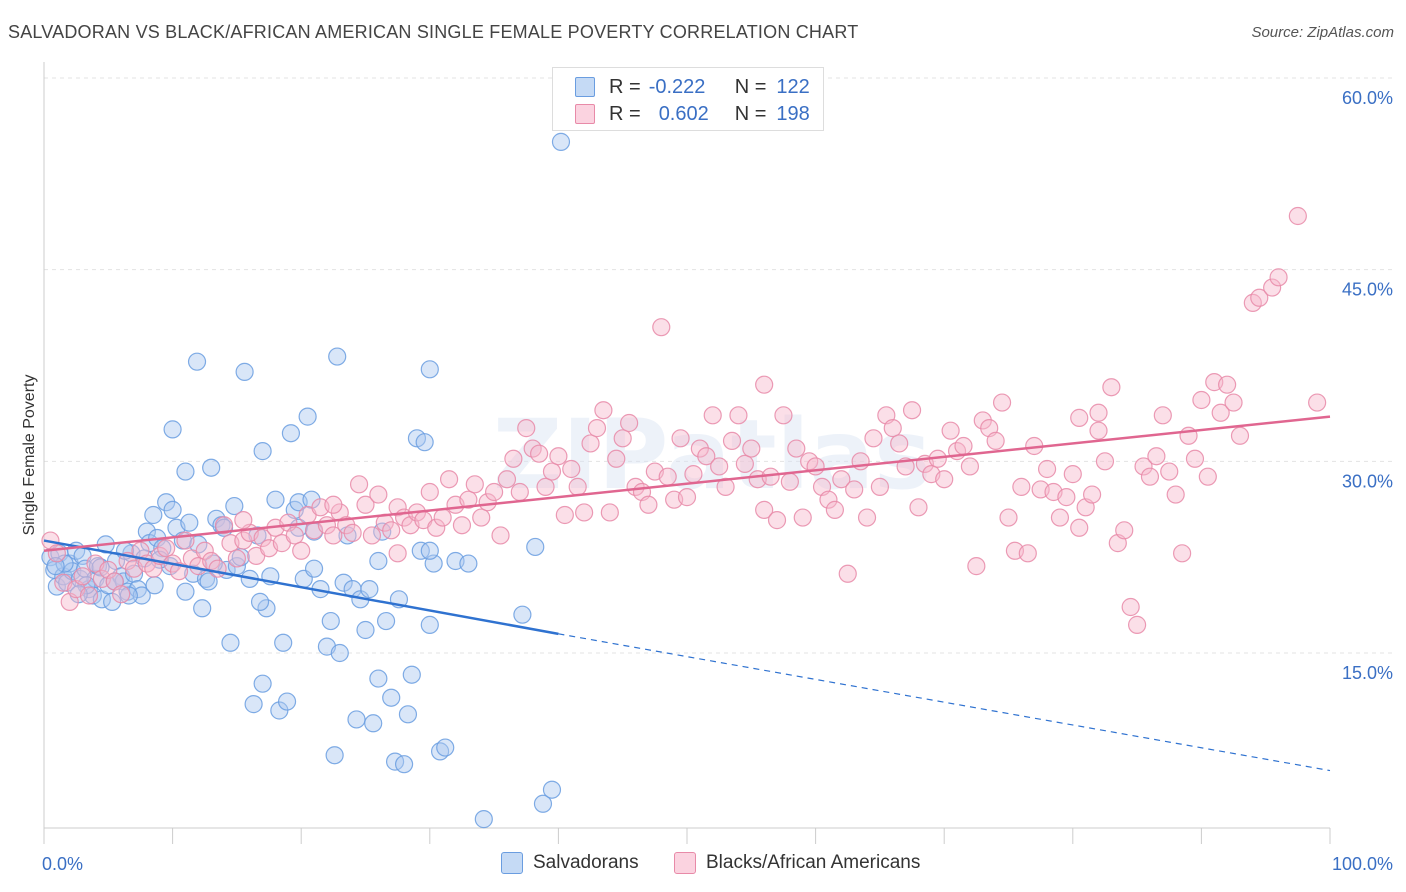 This screenshot has width=1406, height=892. I want to click on bottom-legend-label: Salvadorans, so click(586, 862).